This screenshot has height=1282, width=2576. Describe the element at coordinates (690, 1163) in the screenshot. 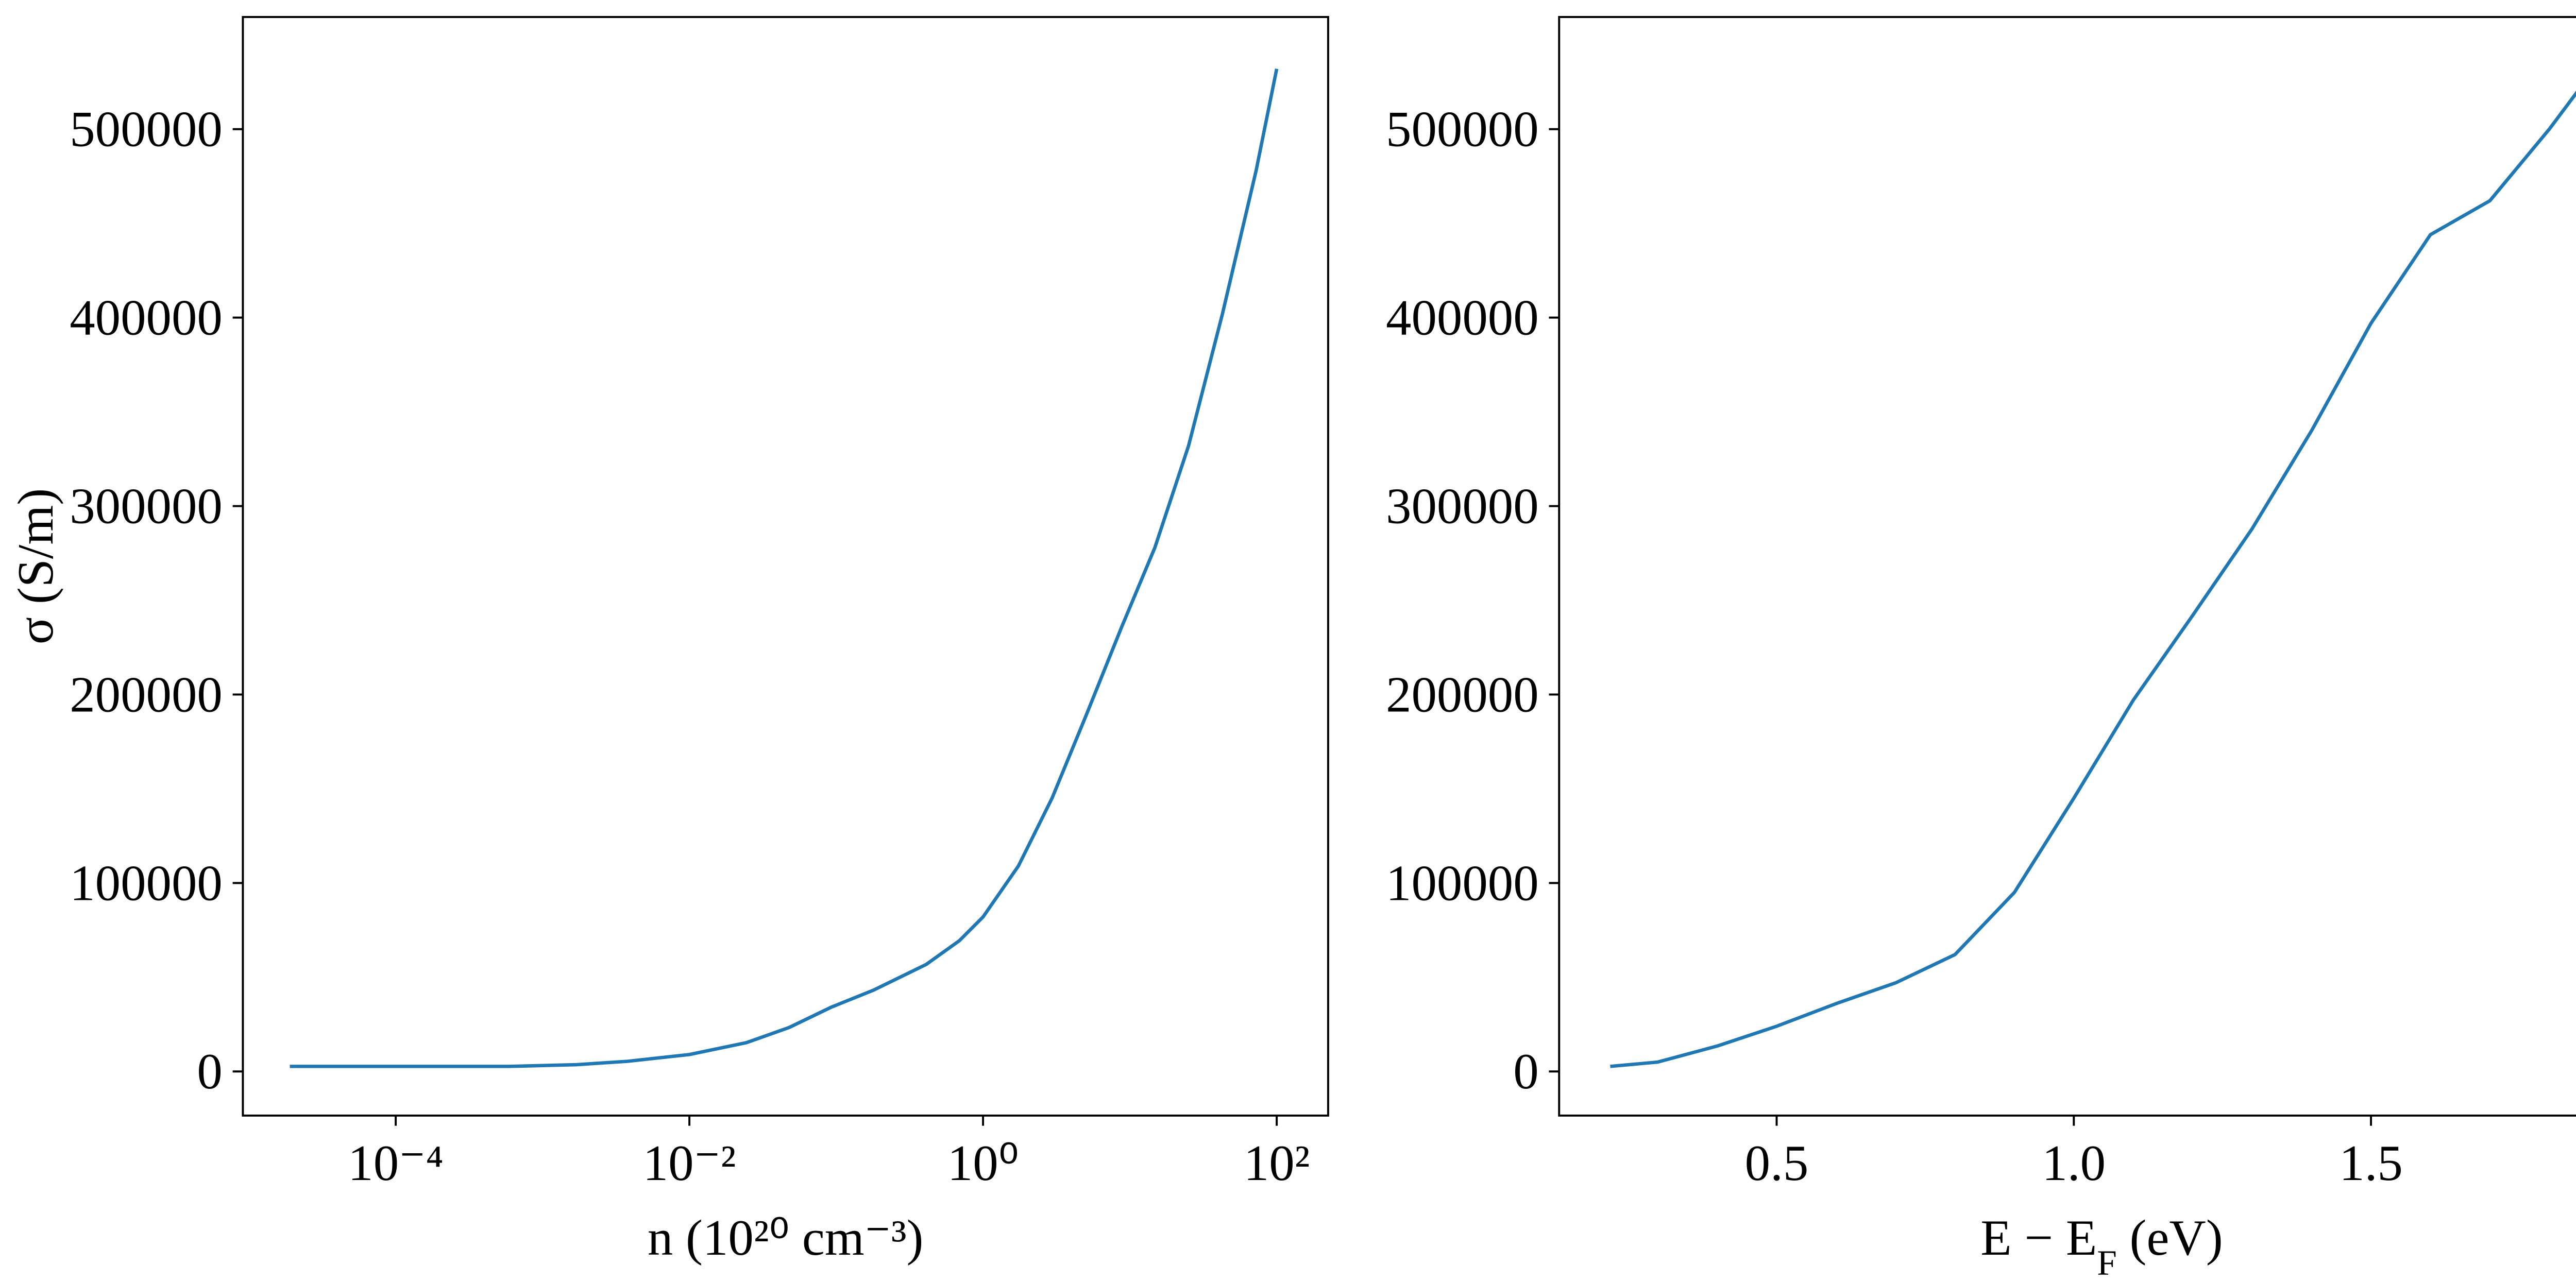

I see `x-tick-label: 10⁻²` at that location.